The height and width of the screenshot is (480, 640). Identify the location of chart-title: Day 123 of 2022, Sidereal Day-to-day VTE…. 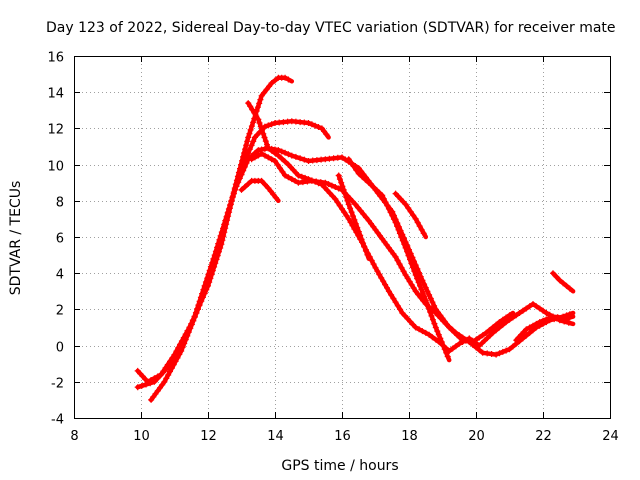
(331, 28).